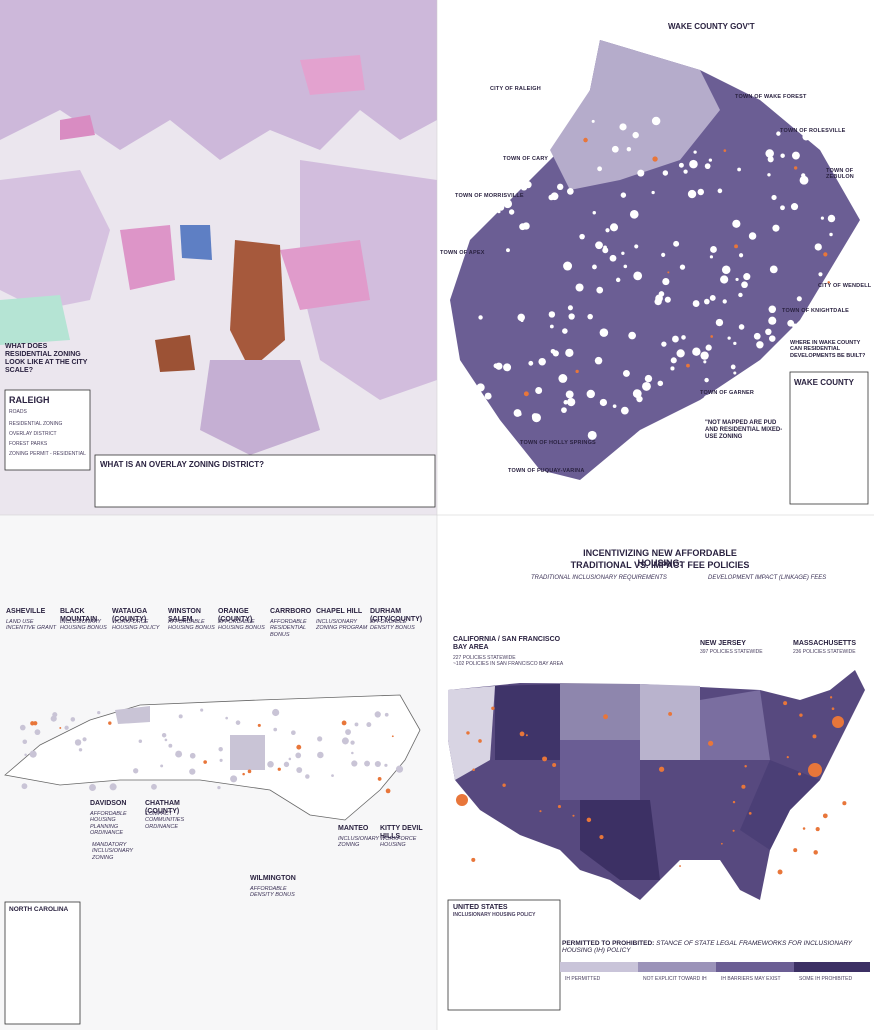 The width and height of the screenshot is (874, 1030). Describe the element at coordinates (507, 644) in the screenshot. I see `ca-name: CALIFORNIA / SAN FRANCISCO BAY AREA` at that location.